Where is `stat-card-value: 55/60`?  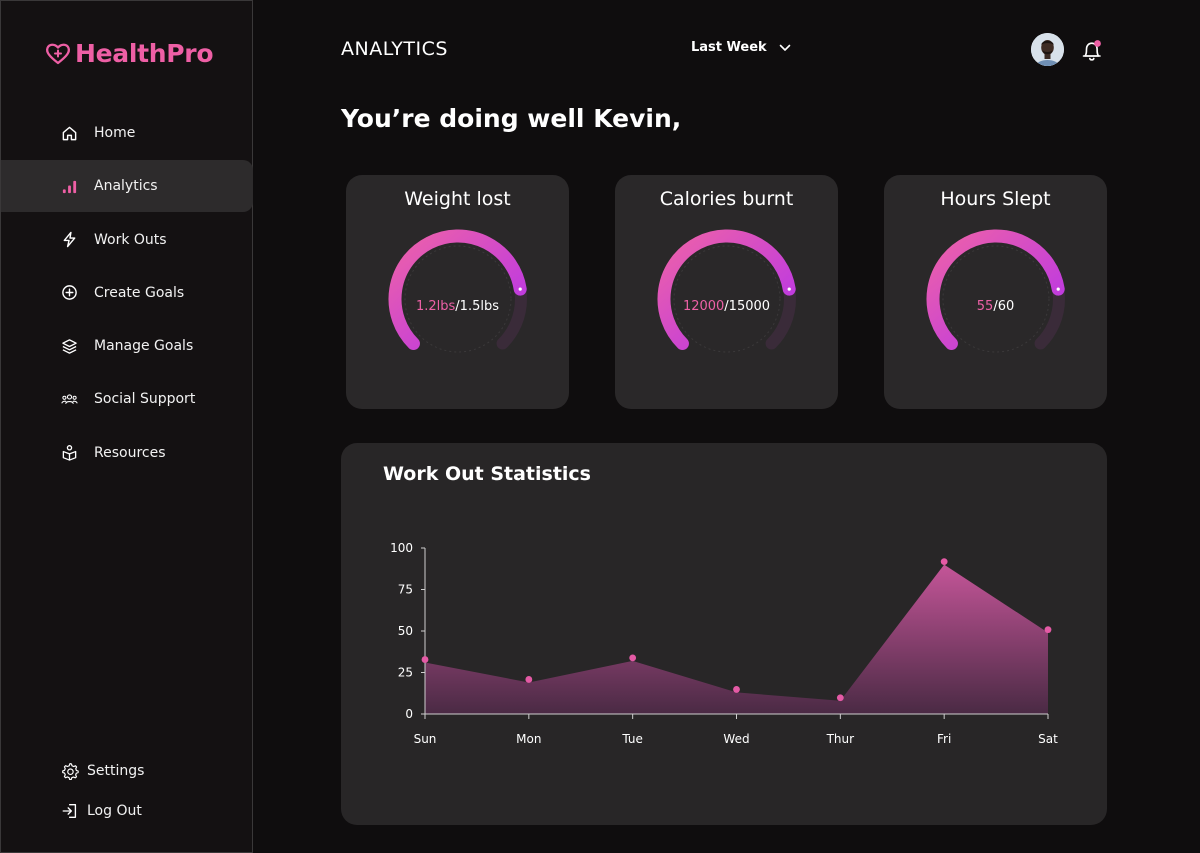
stat-card-value: 55/60 is located at coordinates (995, 306).